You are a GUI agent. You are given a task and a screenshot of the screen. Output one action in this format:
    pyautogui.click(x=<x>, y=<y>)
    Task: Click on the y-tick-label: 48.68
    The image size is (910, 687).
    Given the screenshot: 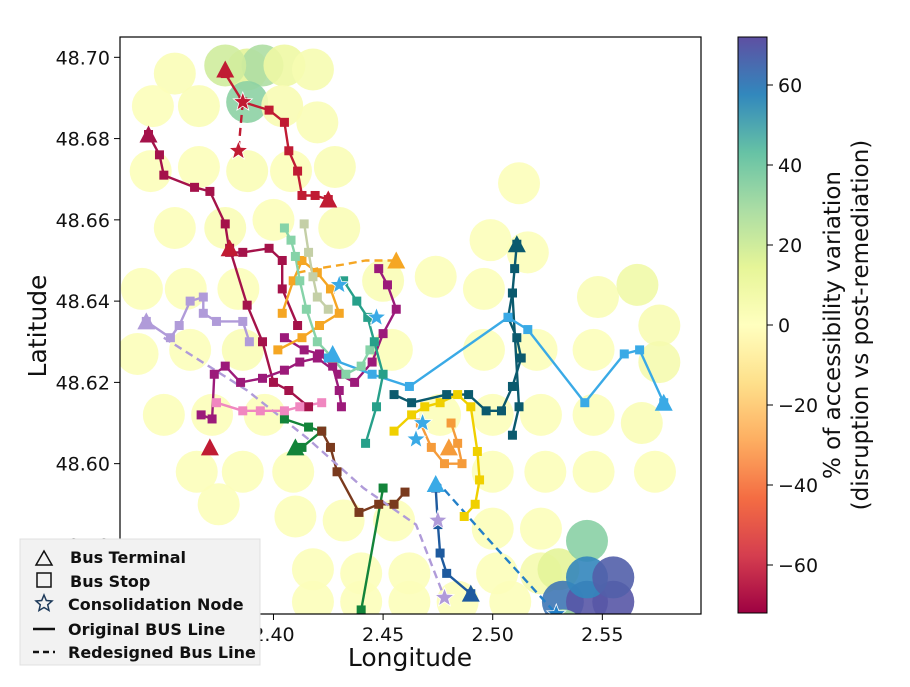 What is the action you would take?
    pyautogui.click(x=83, y=140)
    